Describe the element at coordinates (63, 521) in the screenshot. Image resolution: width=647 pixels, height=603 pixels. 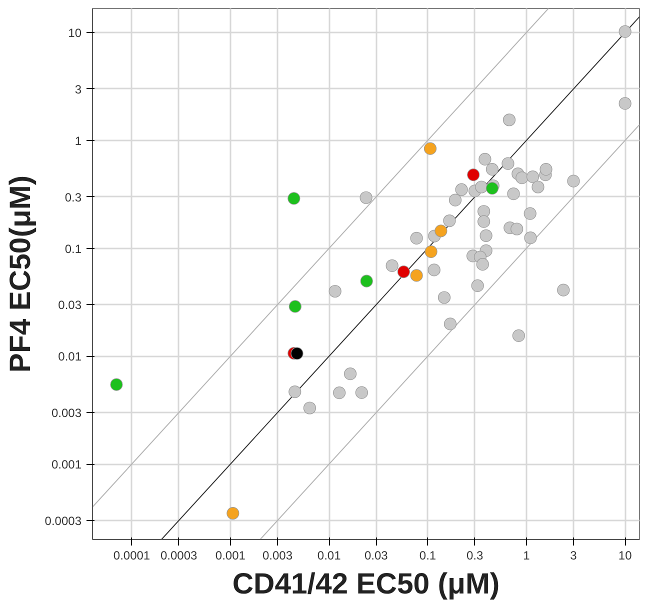
I see `y-tick-label: 0.0003` at that location.